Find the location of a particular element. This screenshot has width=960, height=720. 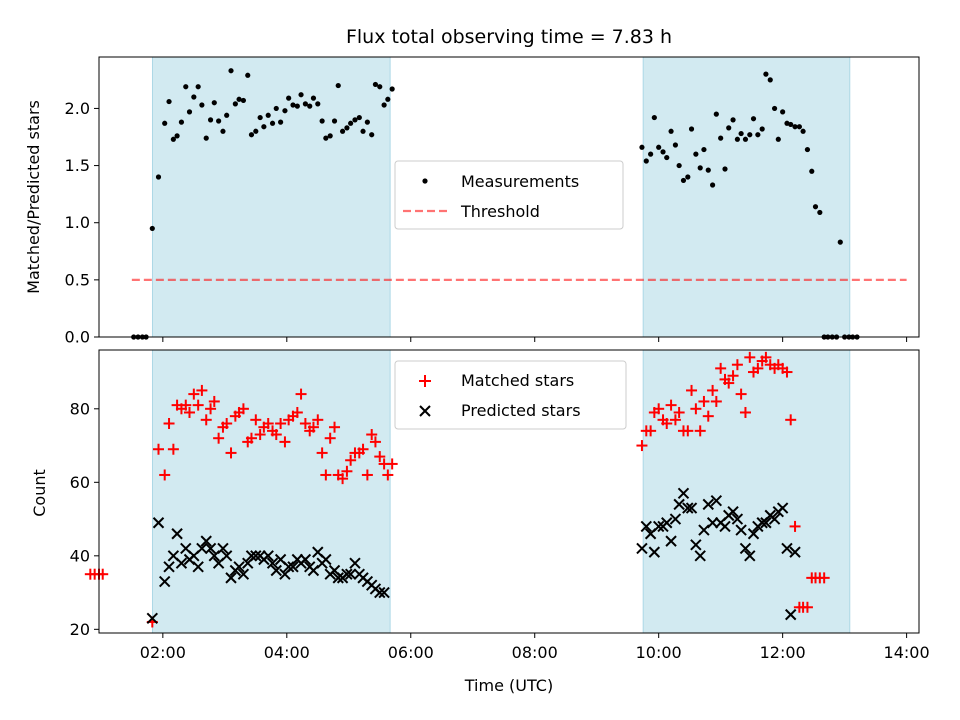

legend-measurement-symbol is located at coordinates (425, 181).